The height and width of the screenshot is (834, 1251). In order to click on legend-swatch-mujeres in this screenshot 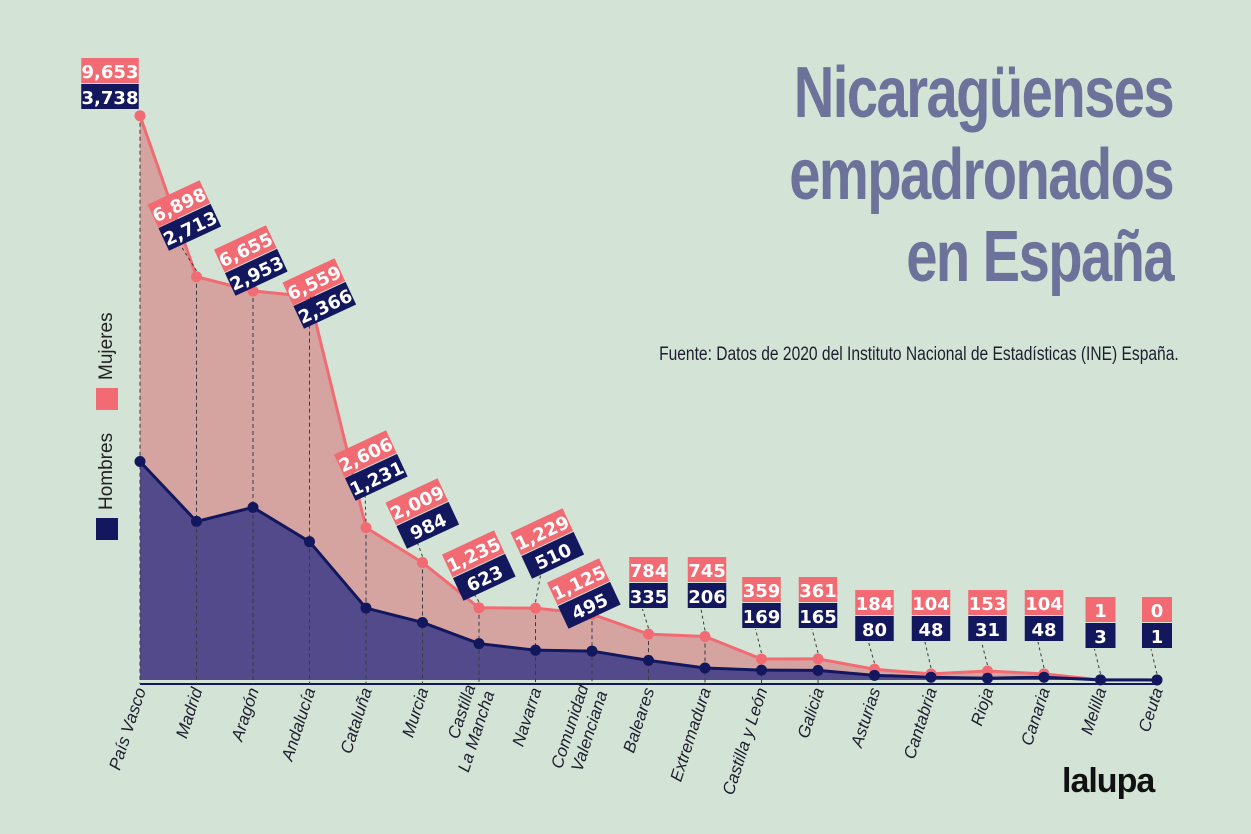, I will do `click(107, 399)`.